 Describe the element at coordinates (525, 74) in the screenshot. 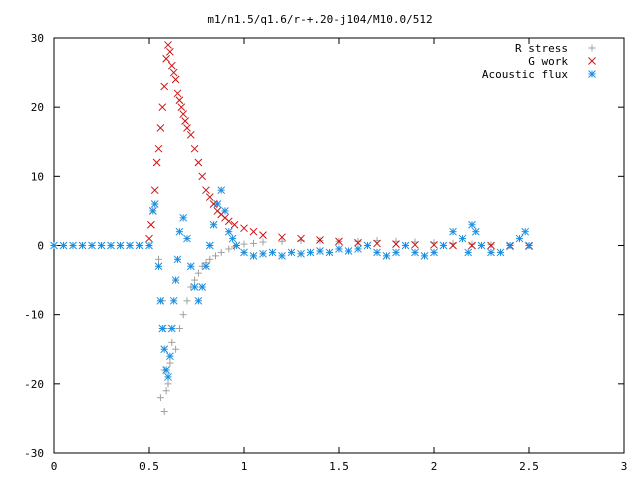

I see `legend-label: Acoustic flux` at that location.